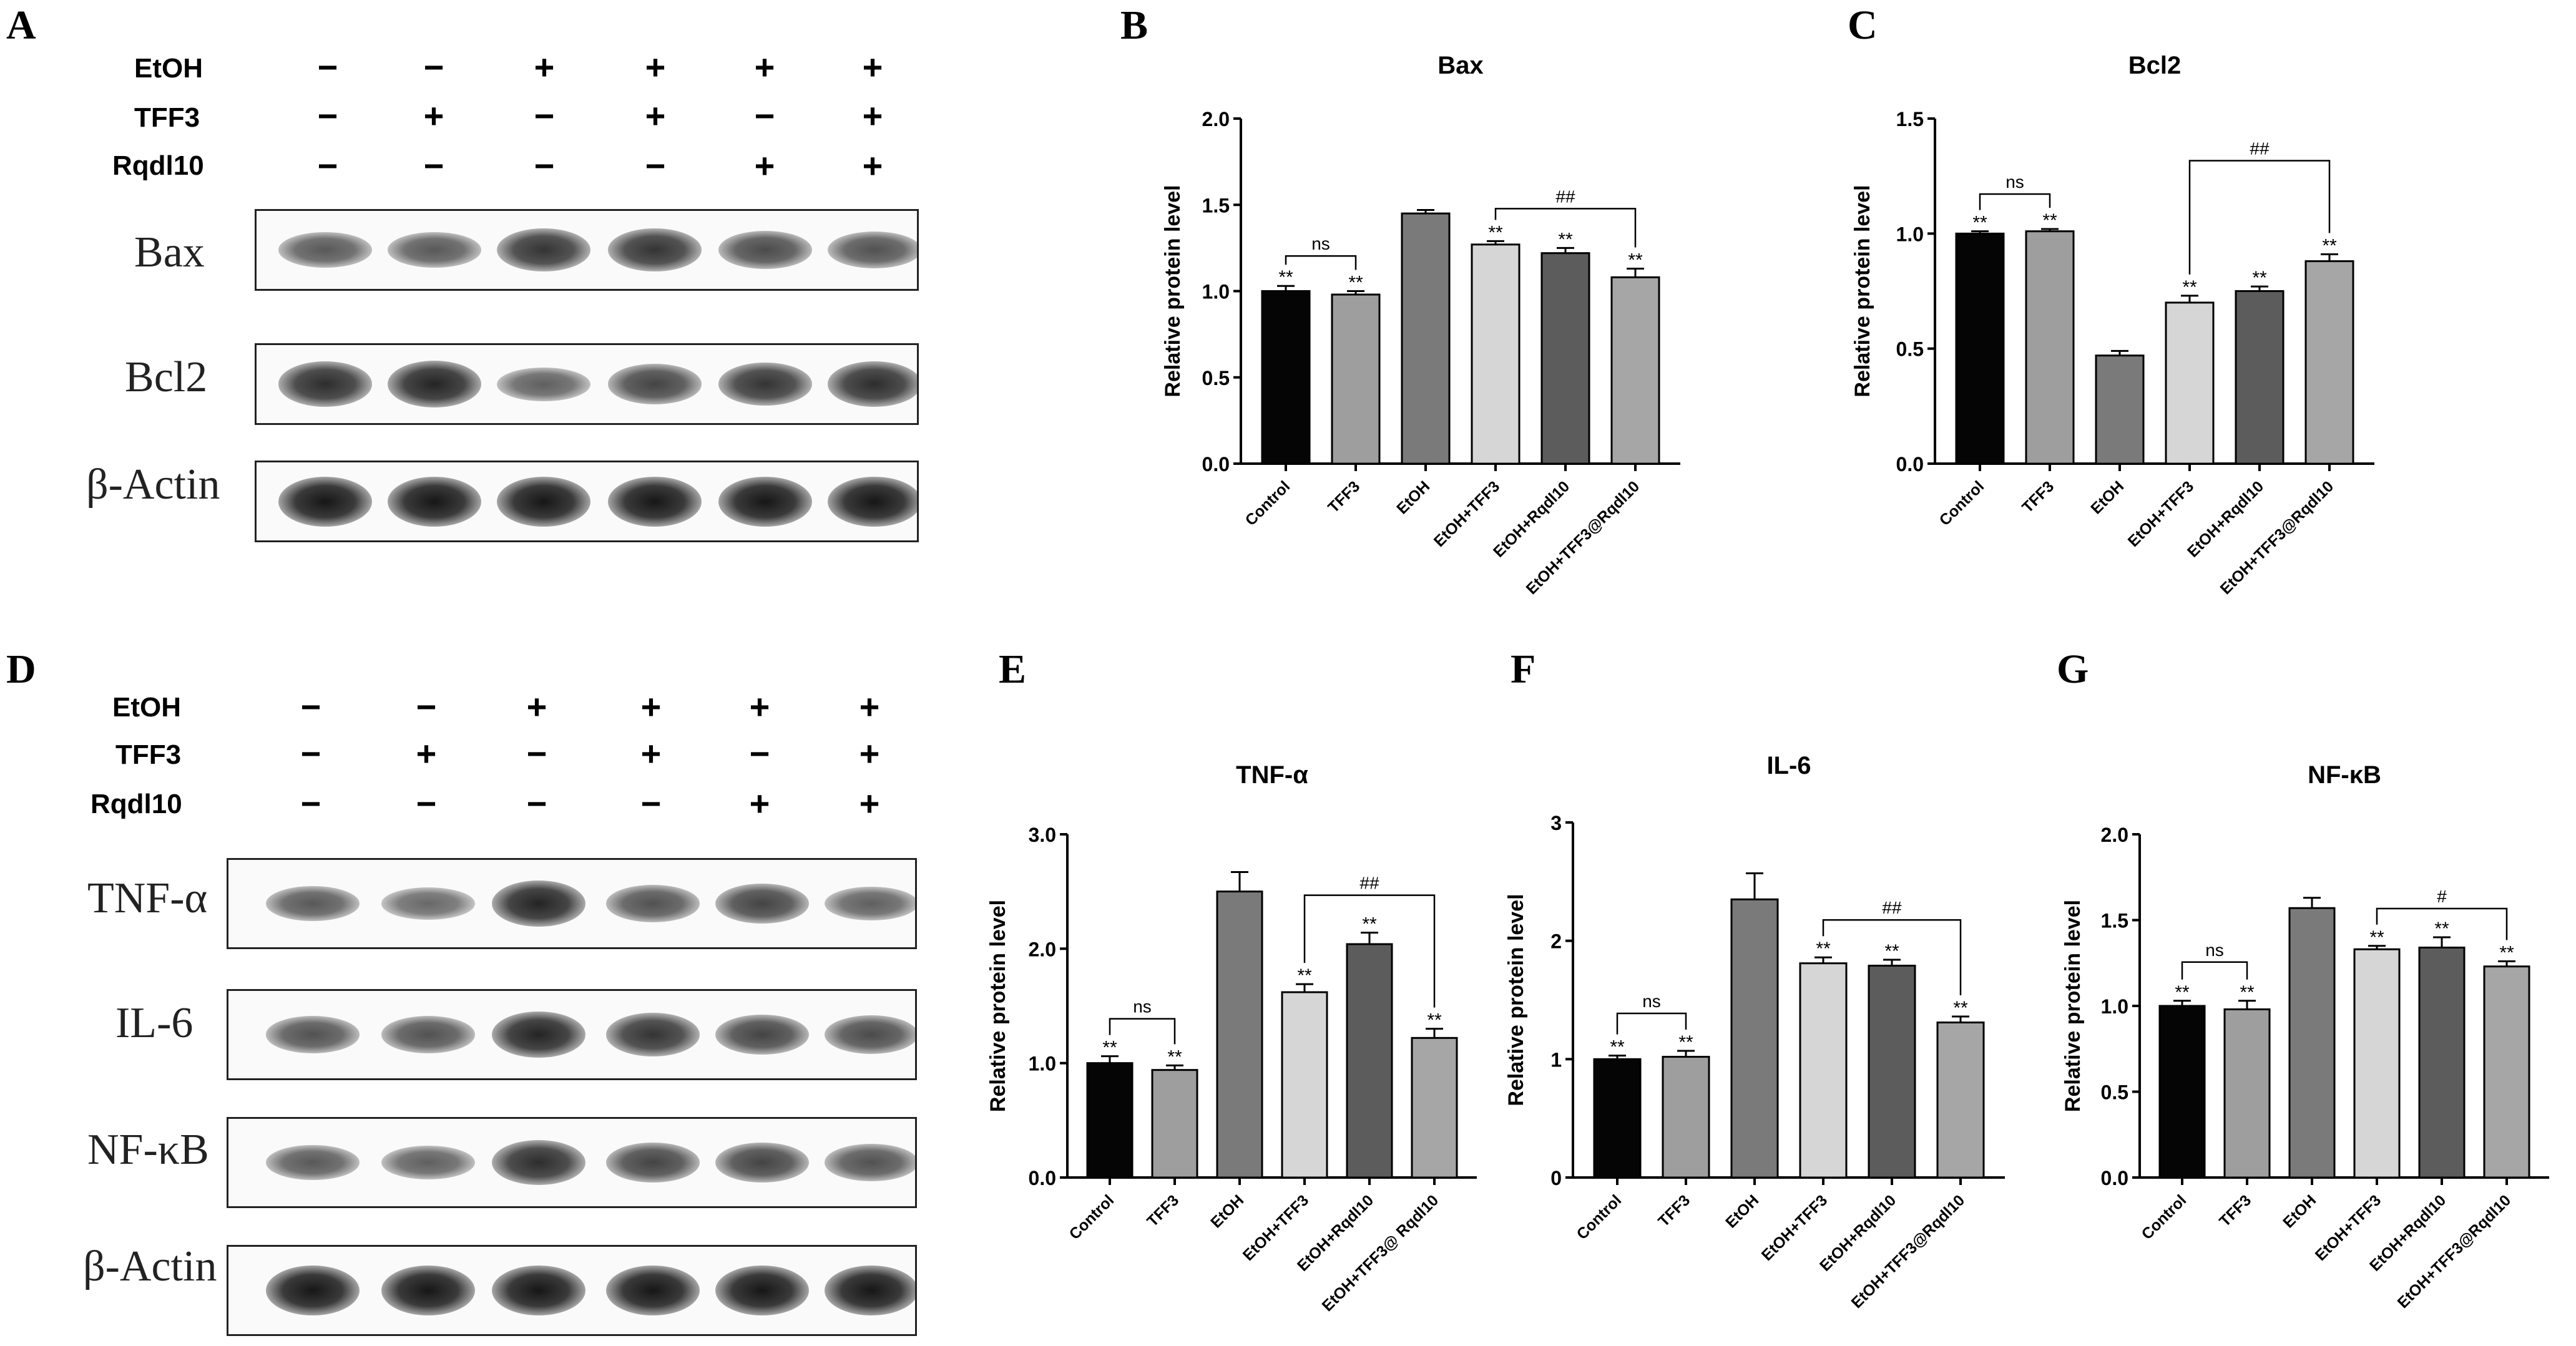 This screenshot has height=1346, width=2576. What do you see at coordinates (2114, 1093) in the screenshot?
I see `y-tick-label: 0.5` at bounding box center [2114, 1093].